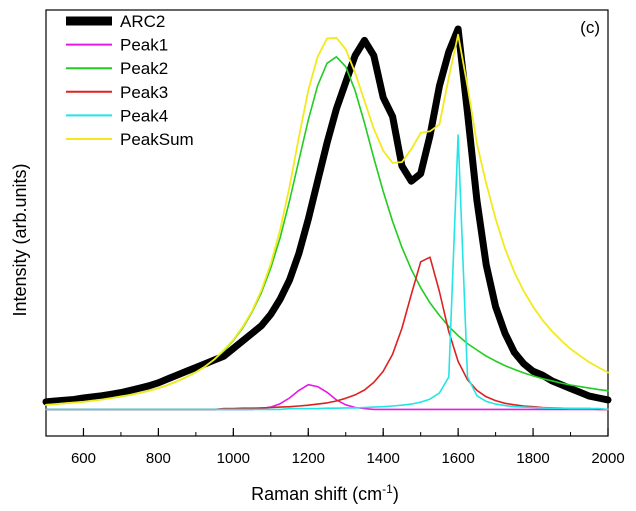  What do you see at coordinates (387, 489) in the screenshot?
I see `x-axis-title-superscript: -1` at bounding box center [387, 489].